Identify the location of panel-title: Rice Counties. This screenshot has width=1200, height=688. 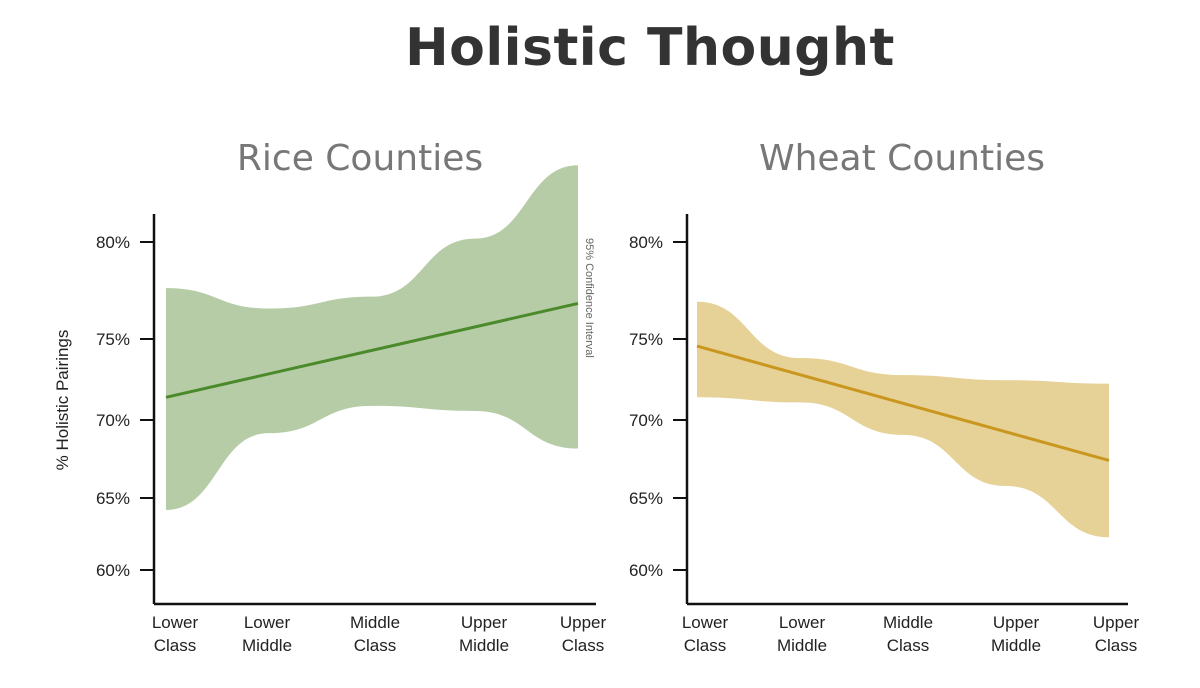
(360, 158).